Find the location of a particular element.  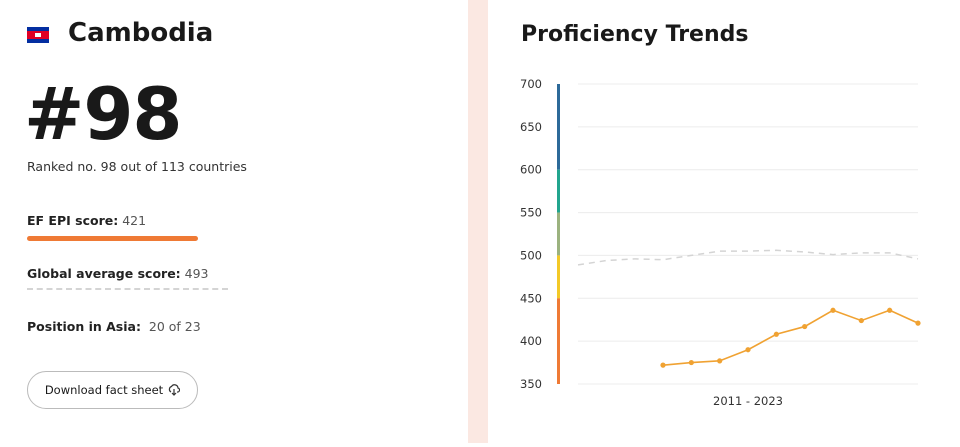

y-tick-label: 450 is located at coordinates (531, 298).